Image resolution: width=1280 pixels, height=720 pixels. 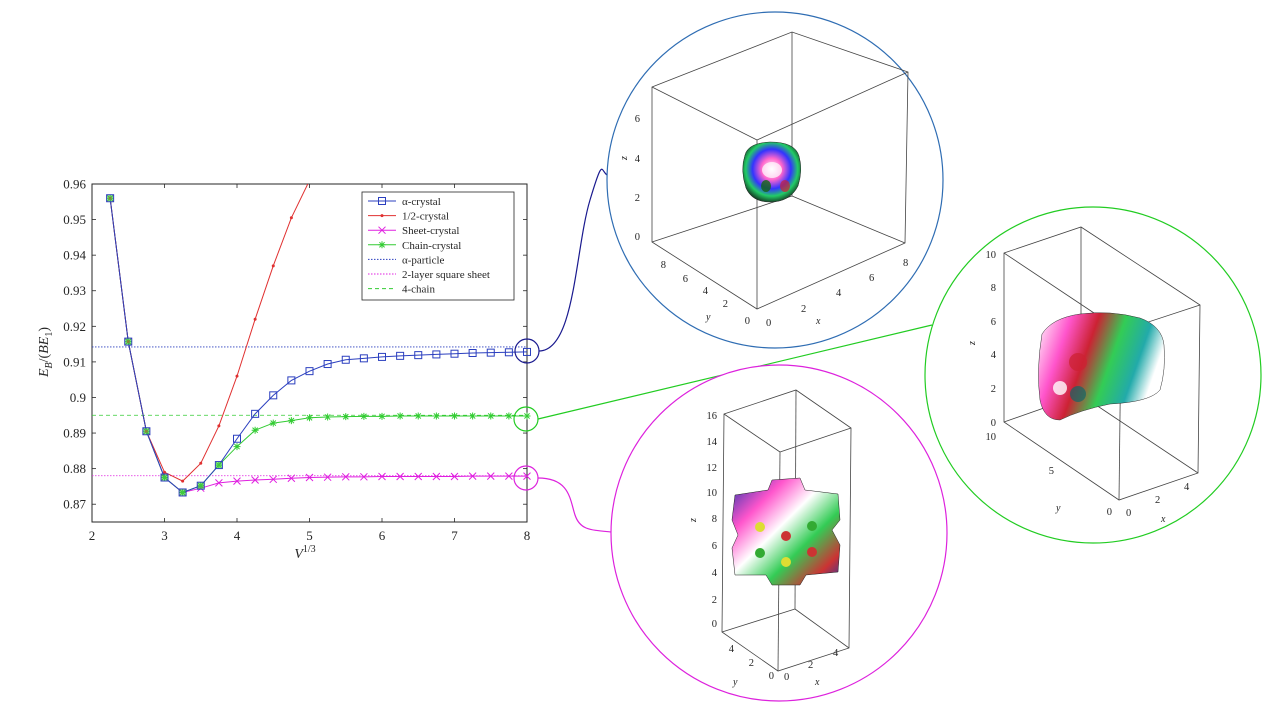 I want to click on inset-chain-soliton, so click(x=1101, y=366).